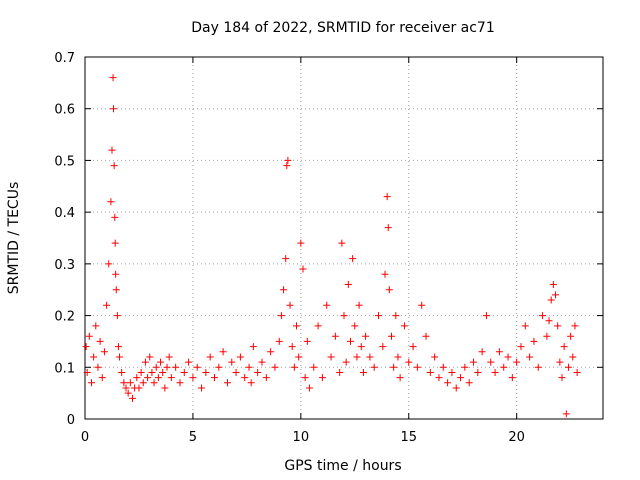  Describe the element at coordinates (516, 437) in the screenshot. I see `x-tick-label: 20` at that location.